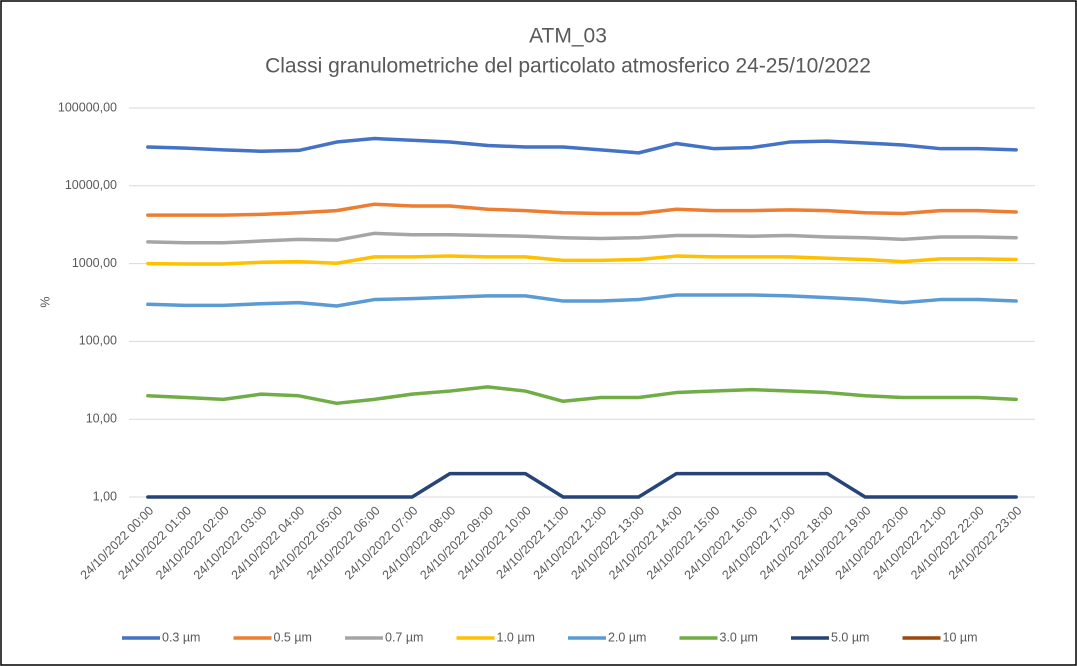 The image size is (1077, 666). What do you see at coordinates (181, 637) in the screenshot?
I see `legend-label: 0.3 µm` at bounding box center [181, 637].